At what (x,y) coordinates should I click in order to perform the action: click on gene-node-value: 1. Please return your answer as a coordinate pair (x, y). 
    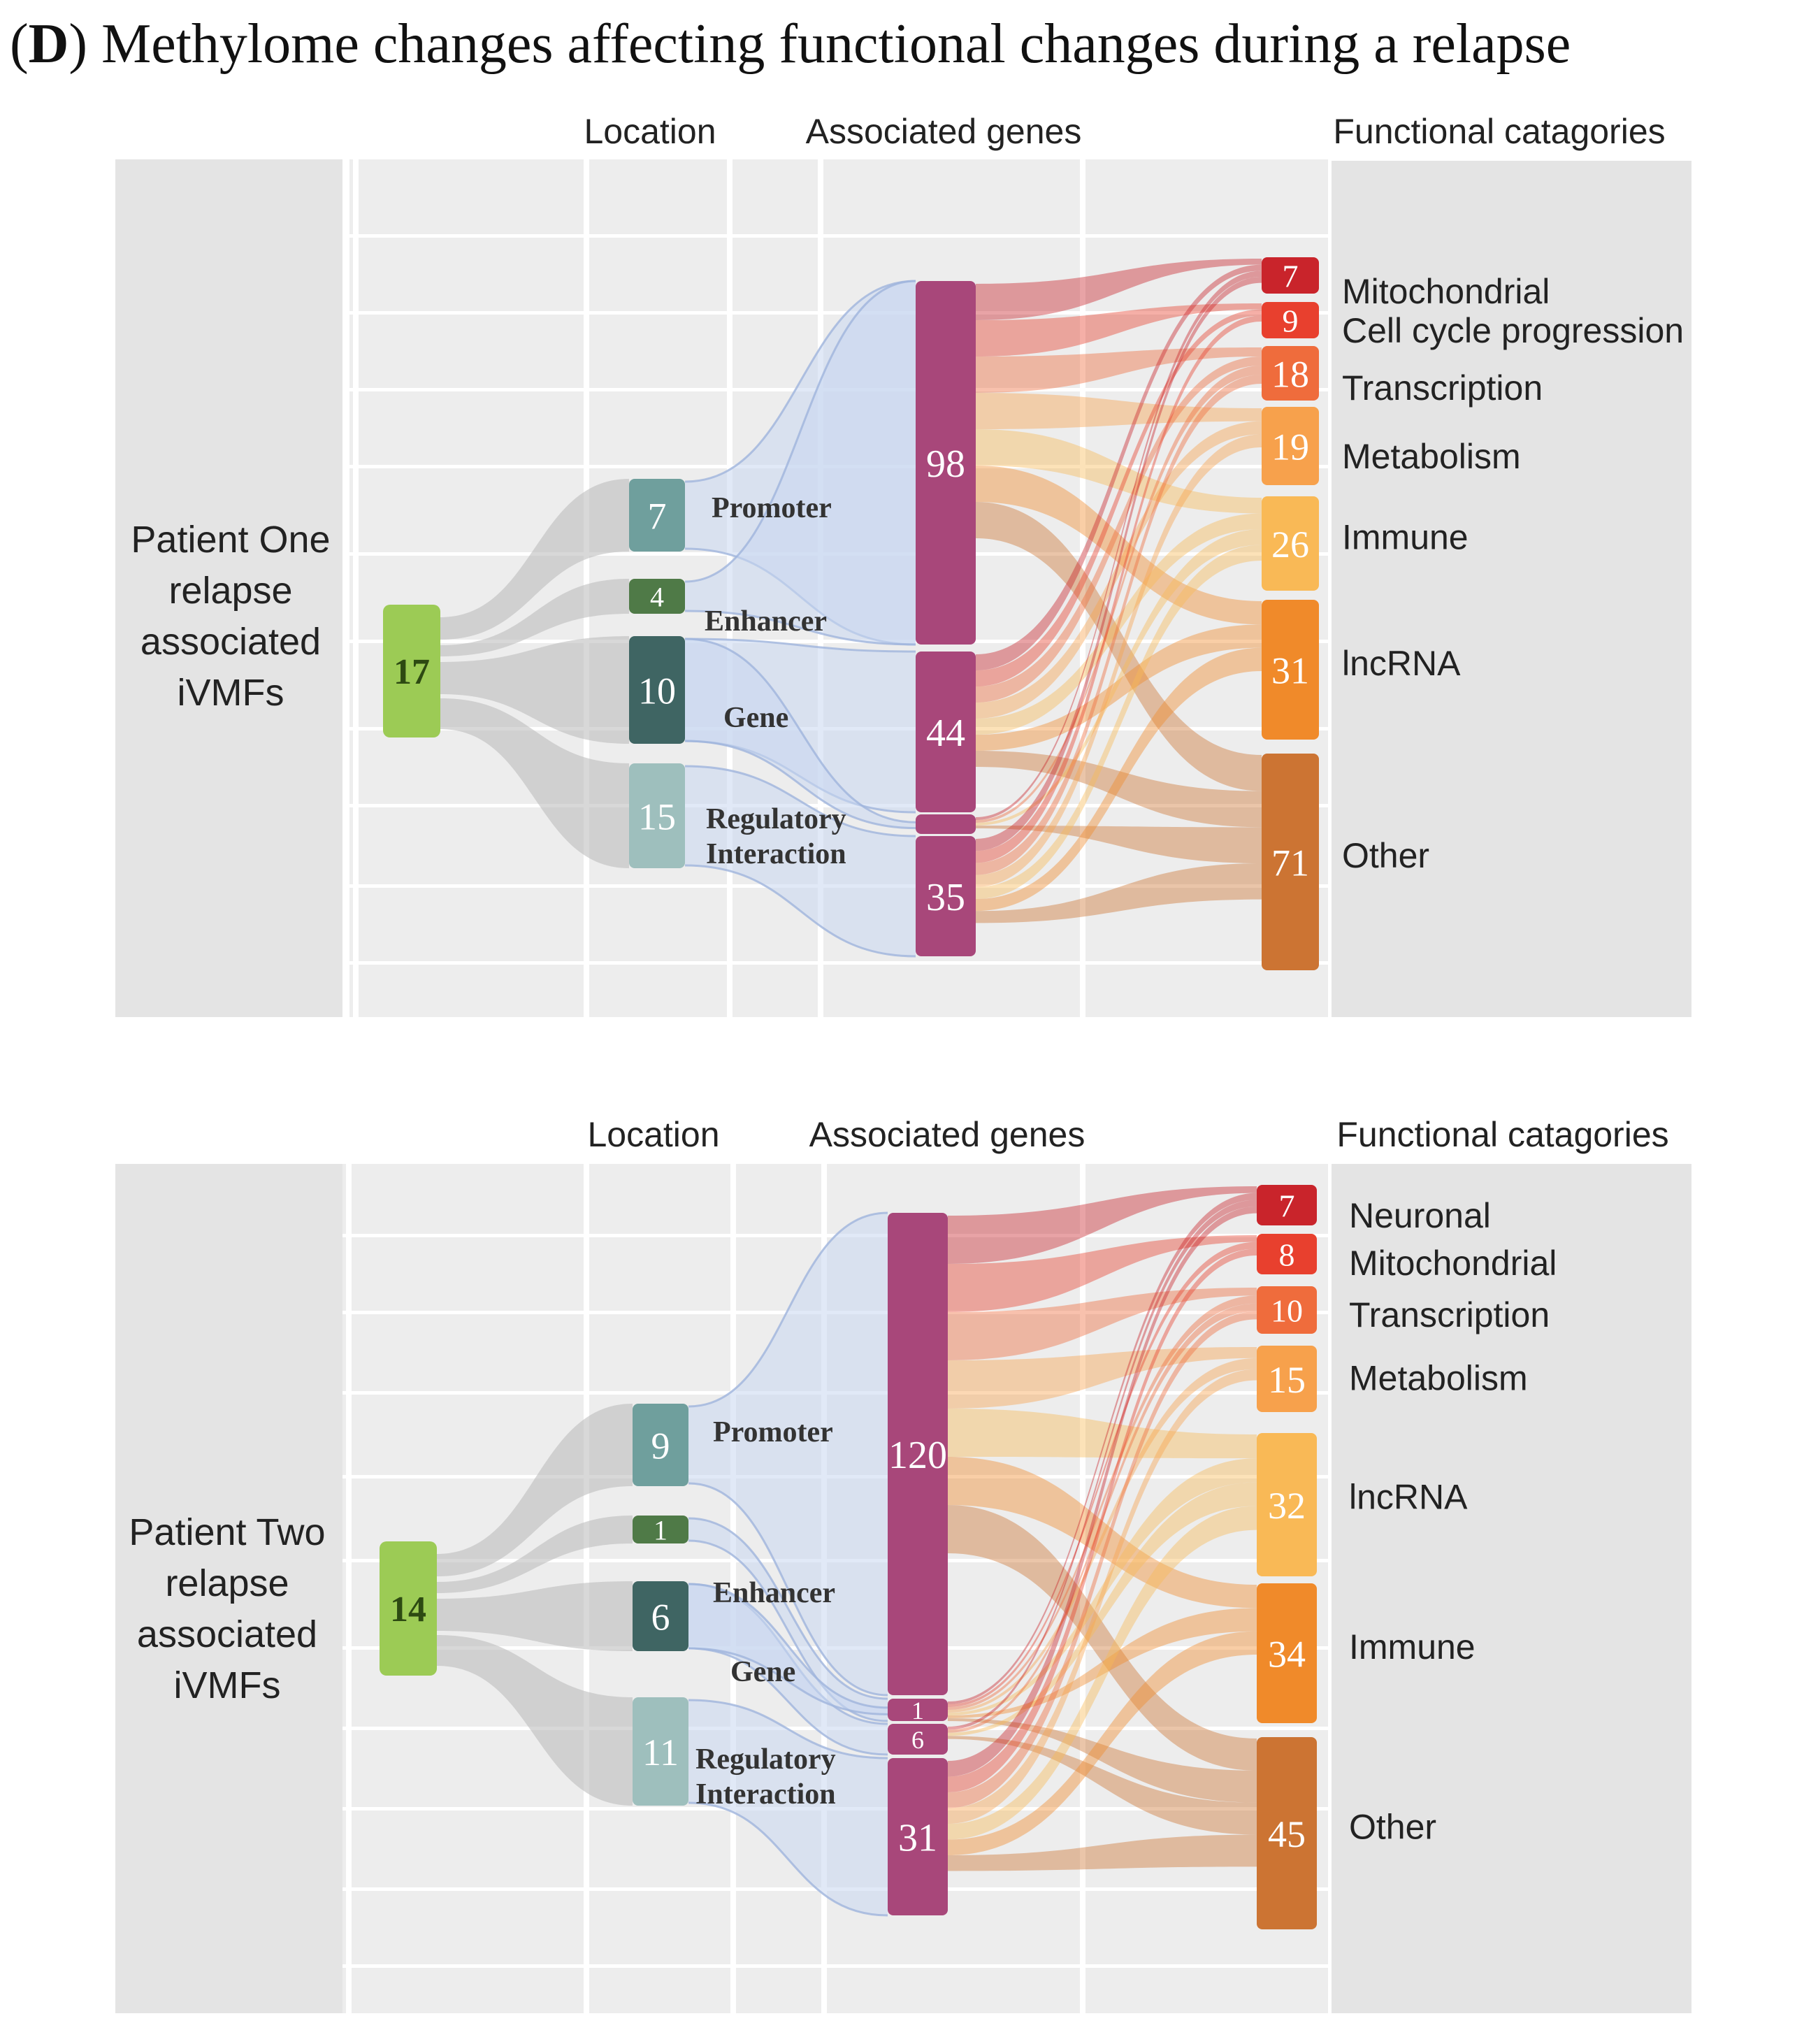
    Looking at the image, I should click on (917, 1711).